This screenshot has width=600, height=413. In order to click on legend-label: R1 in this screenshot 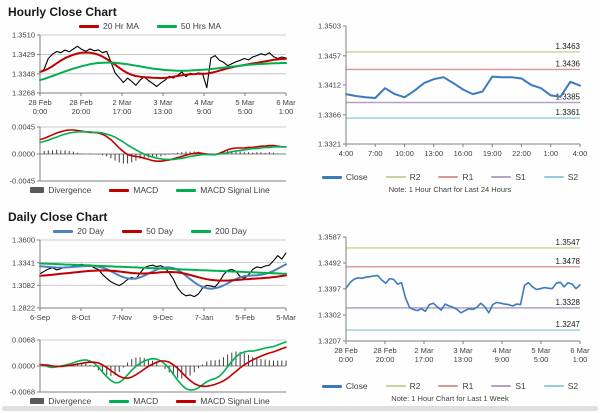, I will do `click(468, 386)`.